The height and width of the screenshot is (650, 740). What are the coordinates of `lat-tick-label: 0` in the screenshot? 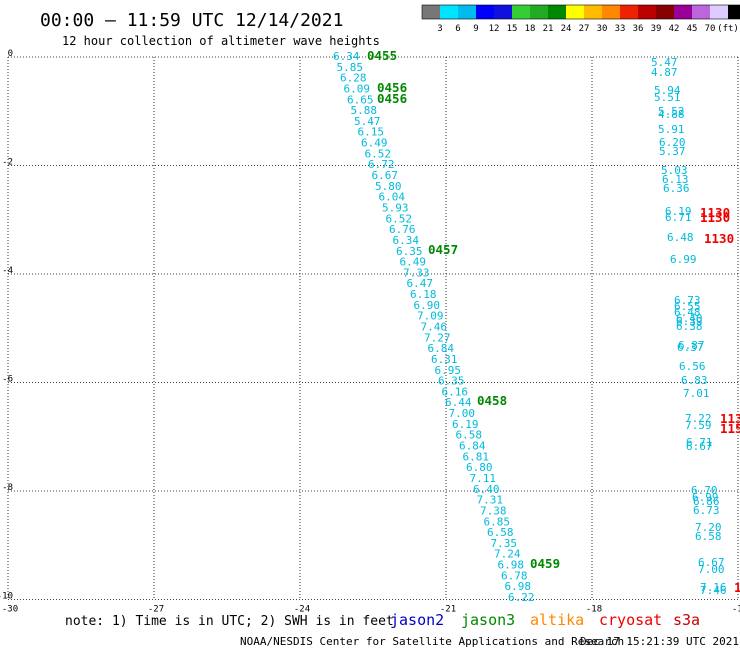 It's located at (10, 54).